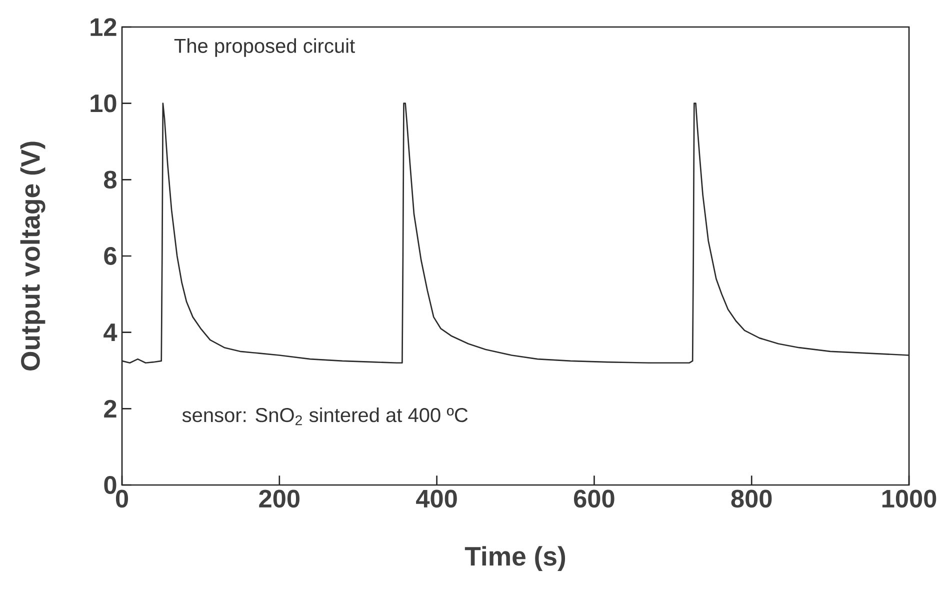 This screenshot has width=948, height=599. Describe the element at coordinates (103, 103) in the screenshot. I see `y-tick-label: 10` at that location.